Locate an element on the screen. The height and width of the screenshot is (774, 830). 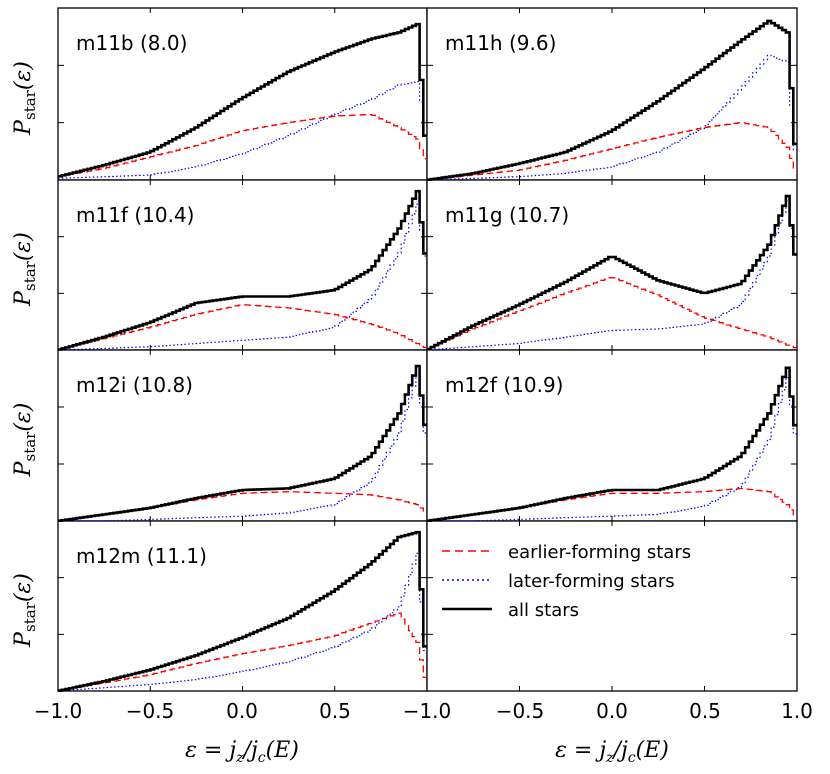
panel-m11g: m11g (10.7) is located at coordinates (612, 272).